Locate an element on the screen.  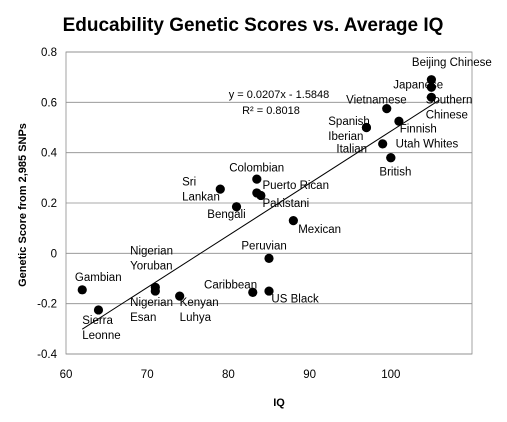
y-tick-label: 0.8 is located at coordinates (49, 53).